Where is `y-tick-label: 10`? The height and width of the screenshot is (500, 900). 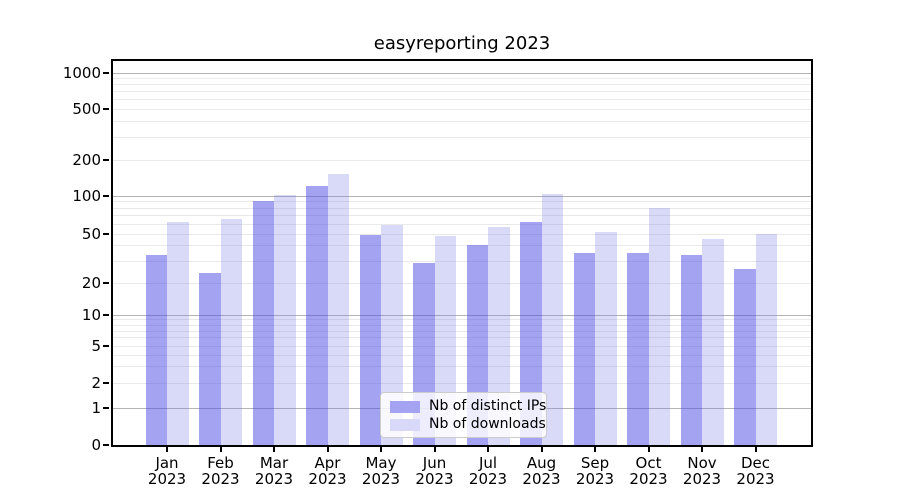 y-tick-label: 10 is located at coordinates (91, 315).